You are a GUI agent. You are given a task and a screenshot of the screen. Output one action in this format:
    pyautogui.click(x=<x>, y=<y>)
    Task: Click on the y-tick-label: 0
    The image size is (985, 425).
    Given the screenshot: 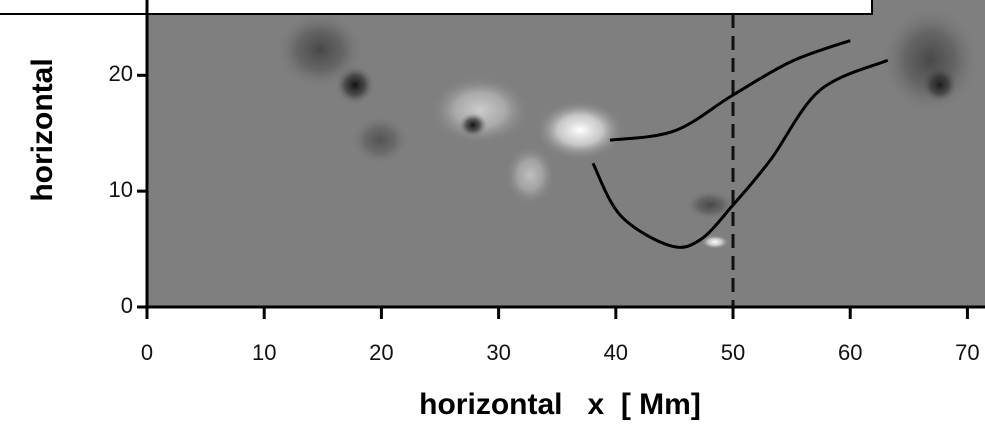 What is the action you would take?
    pyautogui.click(x=127, y=305)
    